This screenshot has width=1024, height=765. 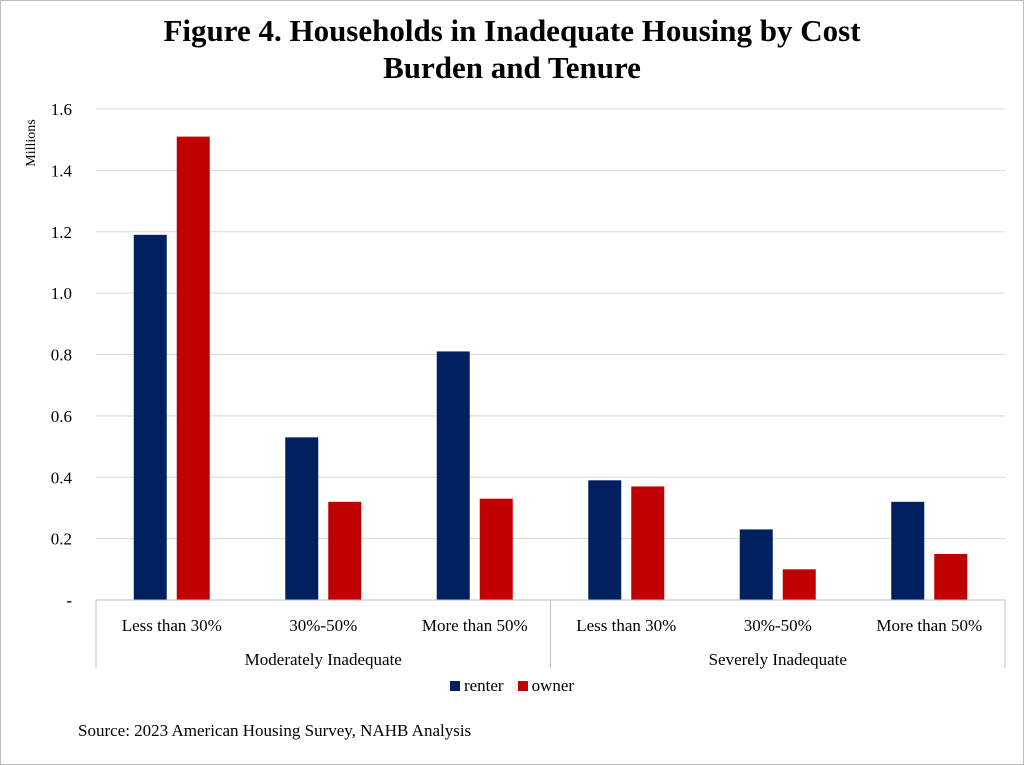 What do you see at coordinates (62, 170) in the screenshot?
I see `y-tick-label: 1.4` at bounding box center [62, 170].